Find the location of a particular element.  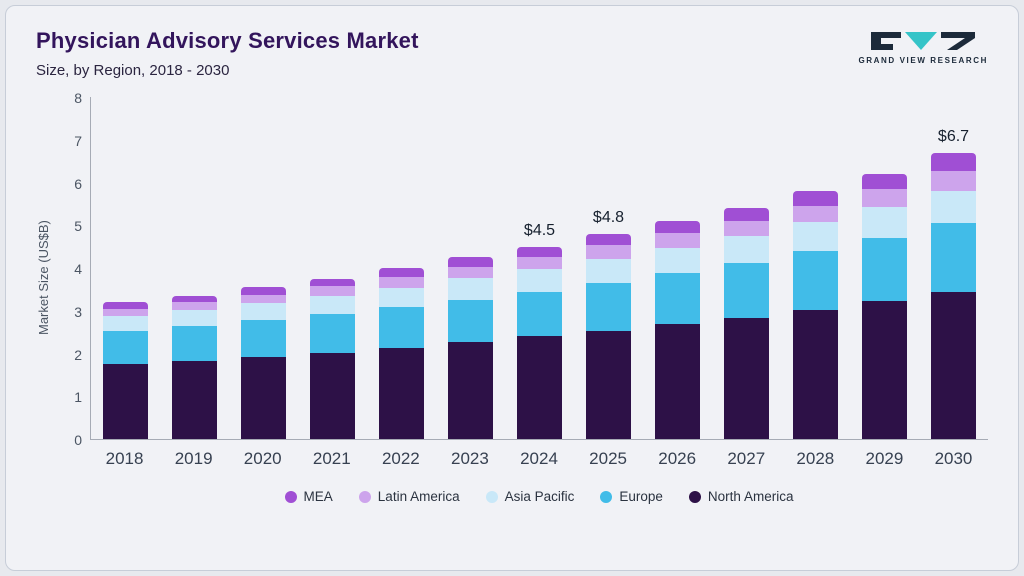

grandview-logo: GRAND VIEW RESEARCH is located at coordinates (923, 47).